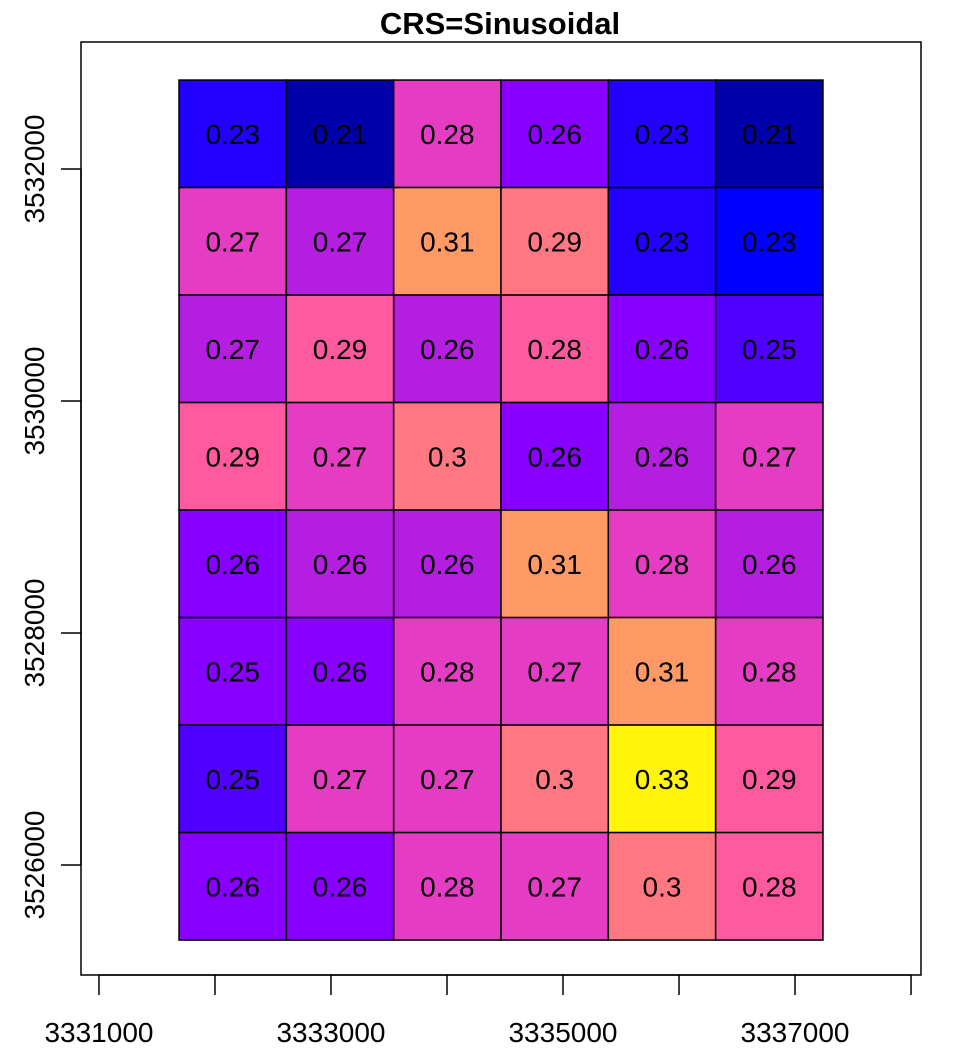  What do you see at coordinates (34, 865) in the screenshot?
I see `y-tick-label: 3526000` at bounding box center [34, 865].